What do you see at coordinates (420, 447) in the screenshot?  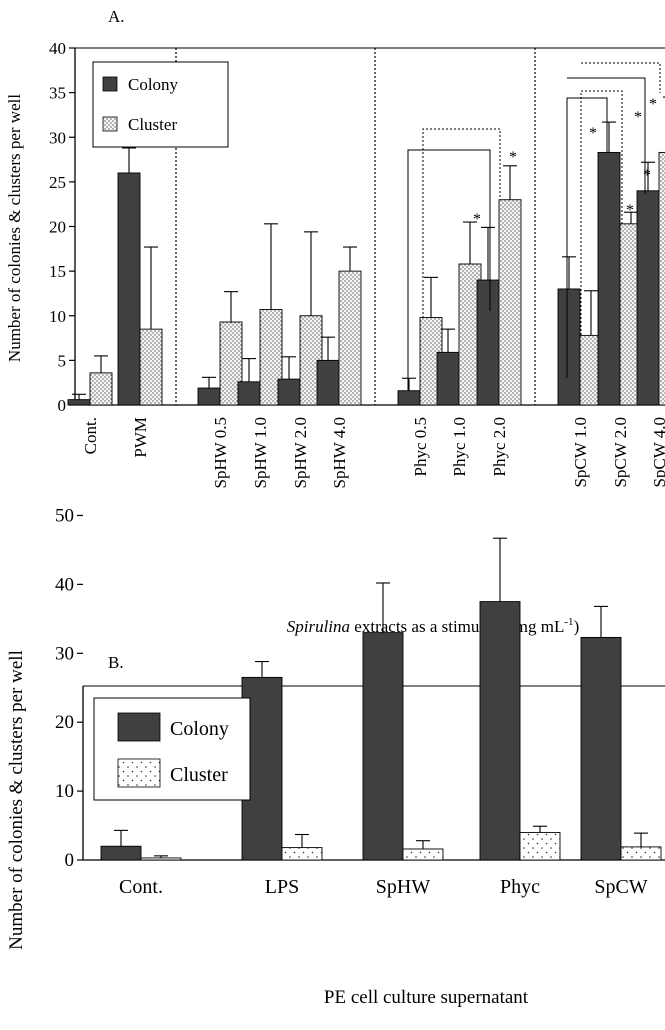 I see `category-label: Phyc 0.5` at bounding box center [420, 447].